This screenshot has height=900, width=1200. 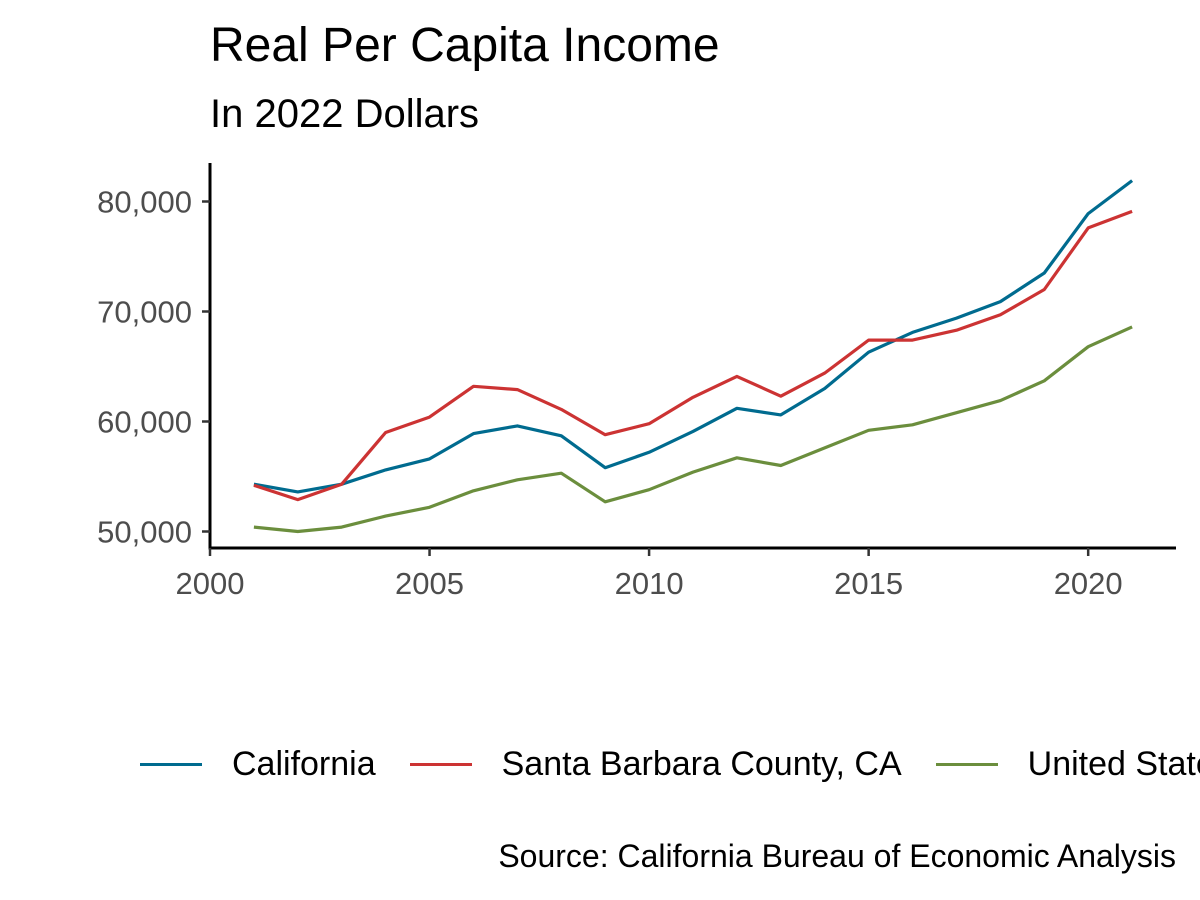 I want to click on legend-label: California, so click(x=304, y=763).